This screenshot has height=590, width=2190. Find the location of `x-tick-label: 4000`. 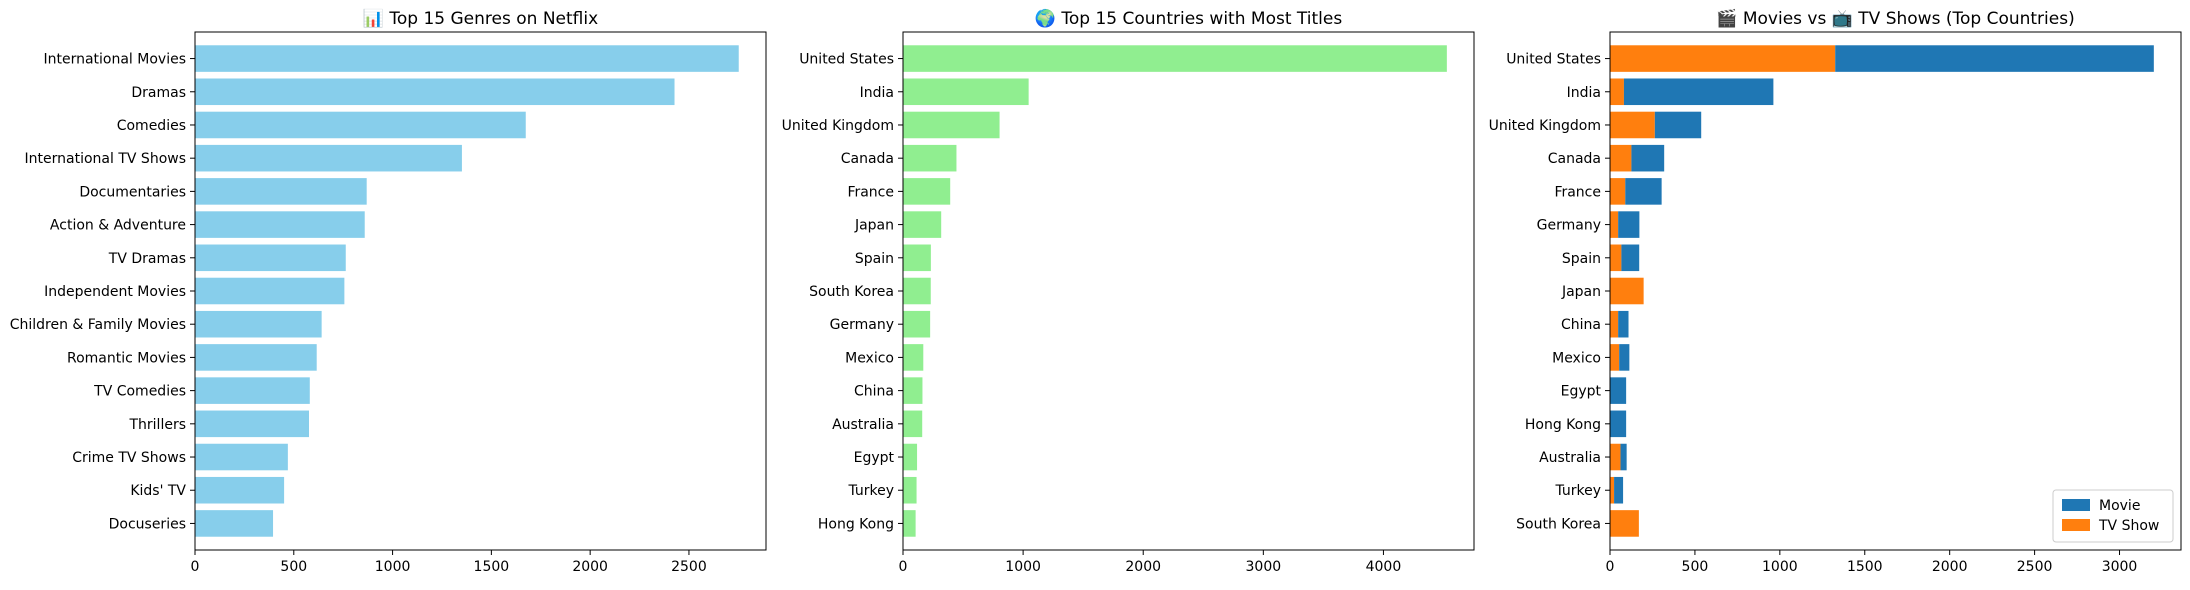

x-tick-label: 4000 is located at coordinates (1384, 567).